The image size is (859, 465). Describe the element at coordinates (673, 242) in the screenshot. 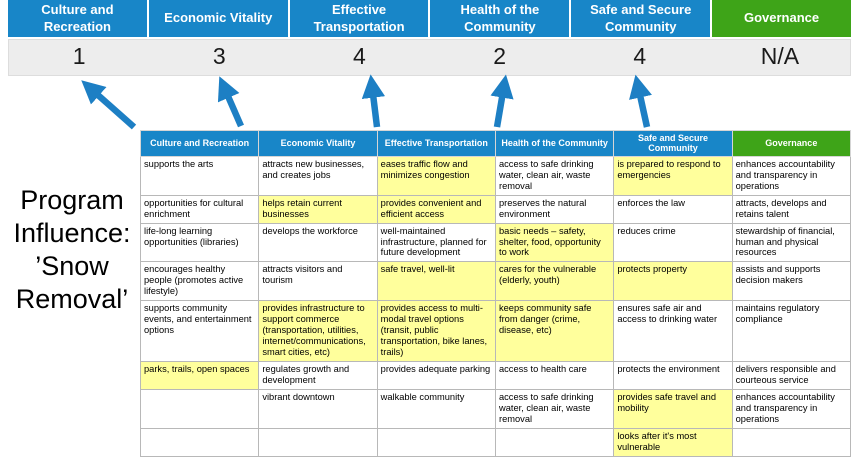

I see `matrix-cell: reduces crime` at that location.